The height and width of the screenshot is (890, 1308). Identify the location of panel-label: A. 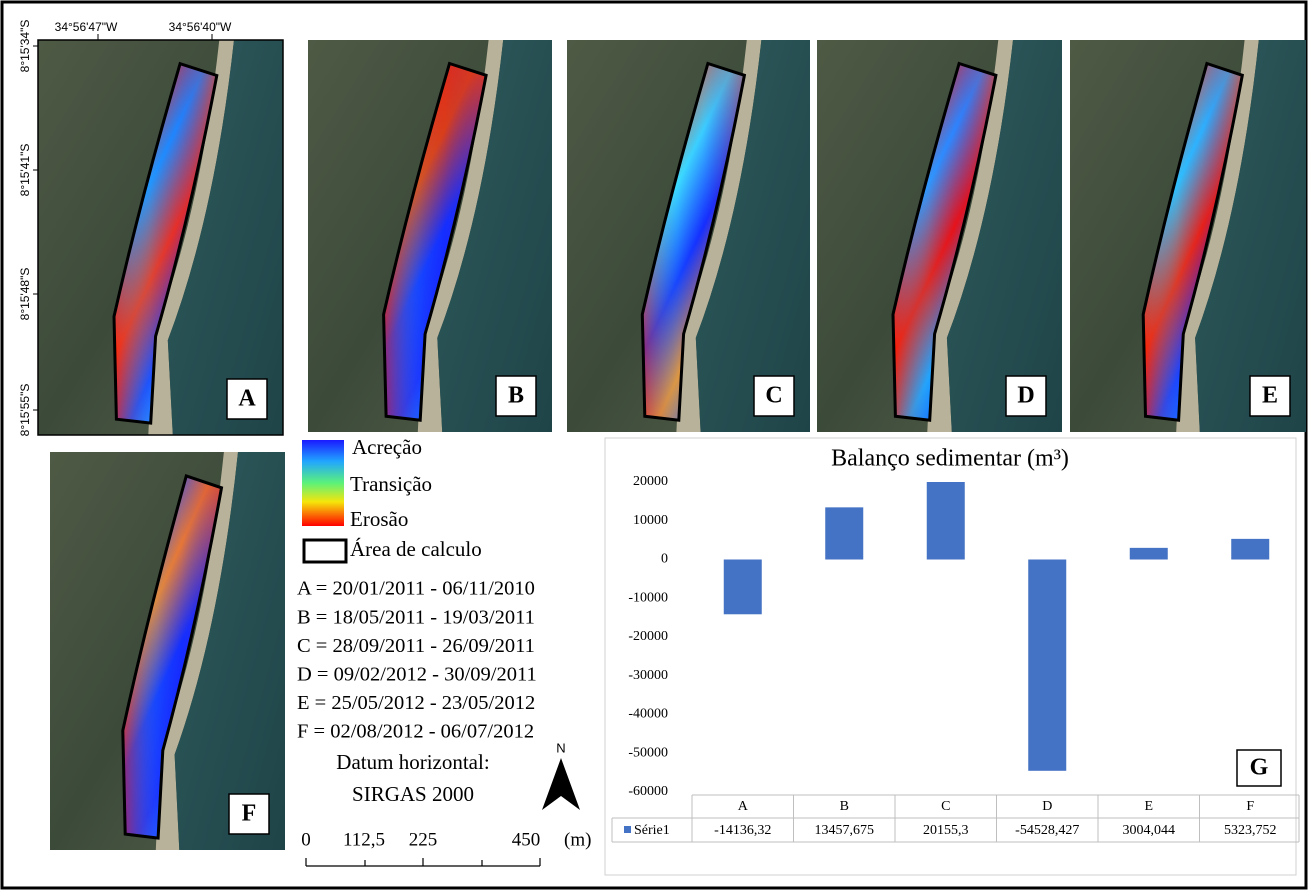
(247, 399).